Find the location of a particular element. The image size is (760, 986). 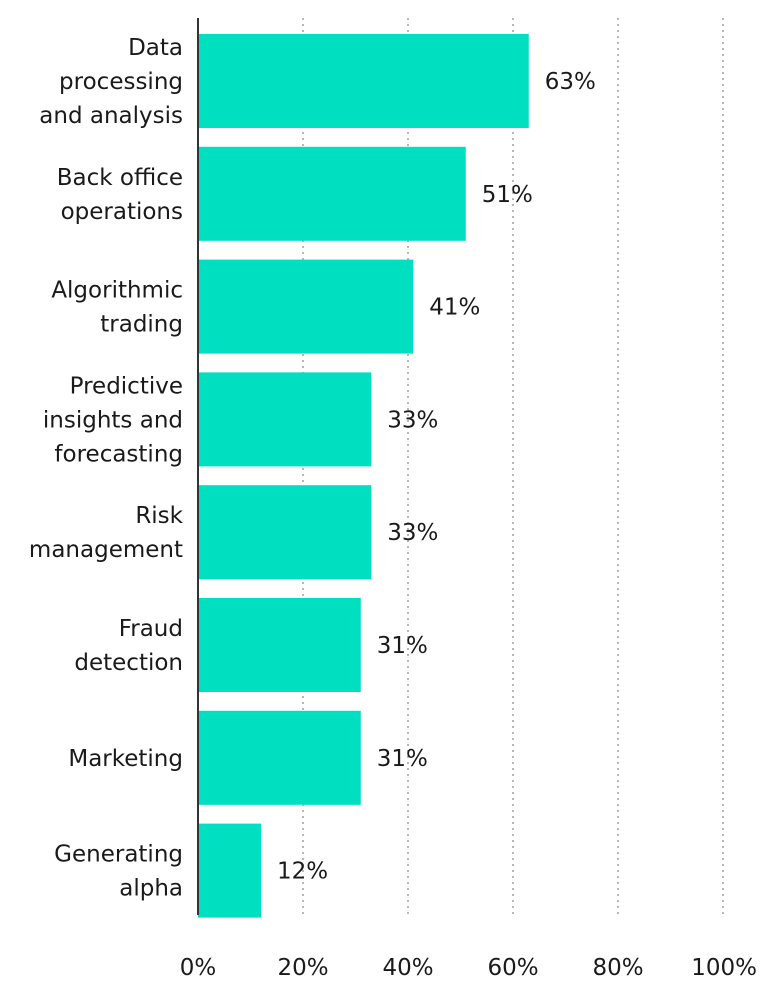

category-label-line: Marketing is located at coordinates (125, 759).